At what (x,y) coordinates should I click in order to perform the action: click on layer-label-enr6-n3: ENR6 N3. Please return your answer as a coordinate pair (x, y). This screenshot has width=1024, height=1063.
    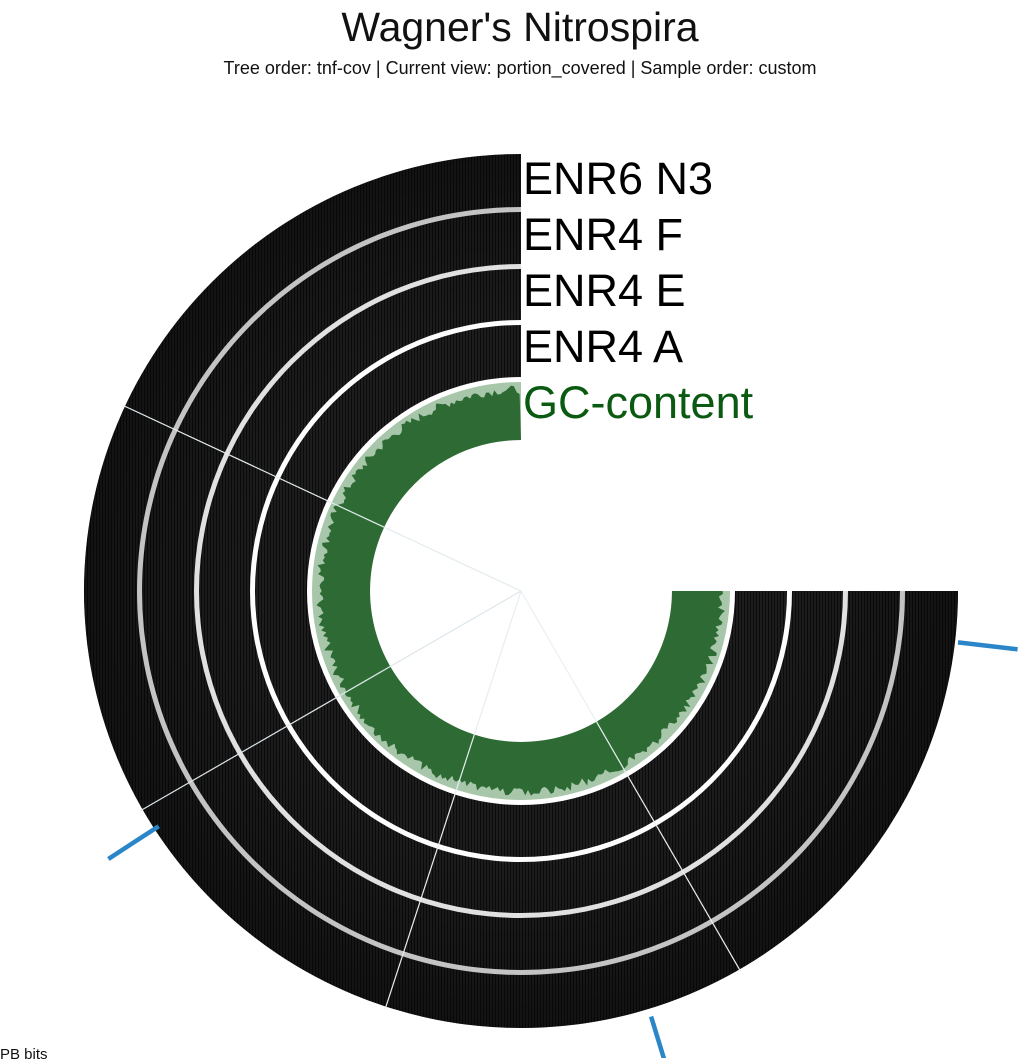
    Looking at the image, I should click on (618, 178).